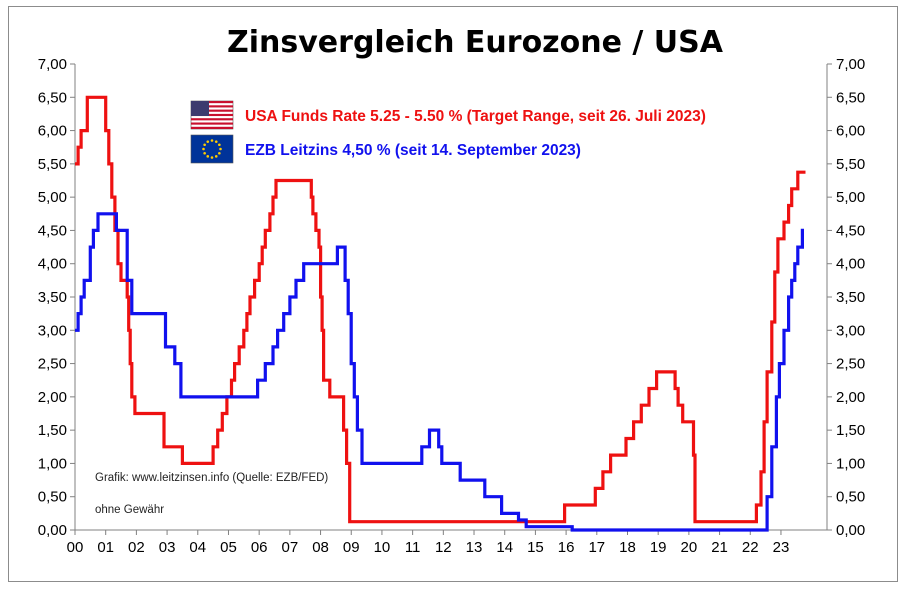  Describe the element at coordinates (228, 547) in the screenshot. I see `x-tick-label: 05` at that location.